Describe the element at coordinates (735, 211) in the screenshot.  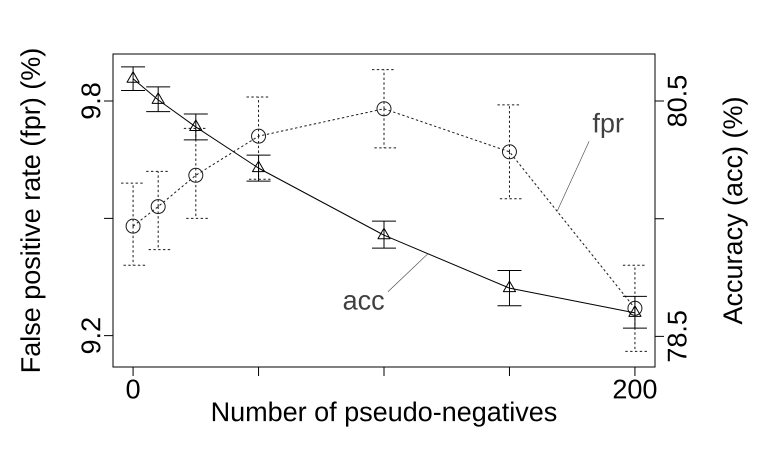
I see `y2-axis-title: Accuracy (acc) (%)` at that location.